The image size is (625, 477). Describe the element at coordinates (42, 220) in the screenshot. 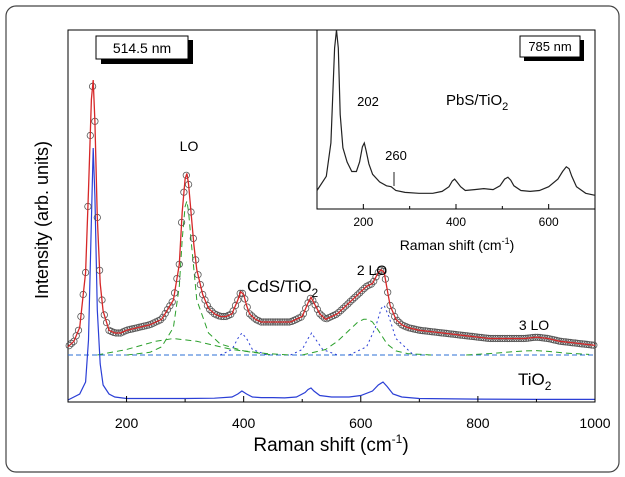

I see `main-y-axis-label: Intensity (arb. units)` at that location.